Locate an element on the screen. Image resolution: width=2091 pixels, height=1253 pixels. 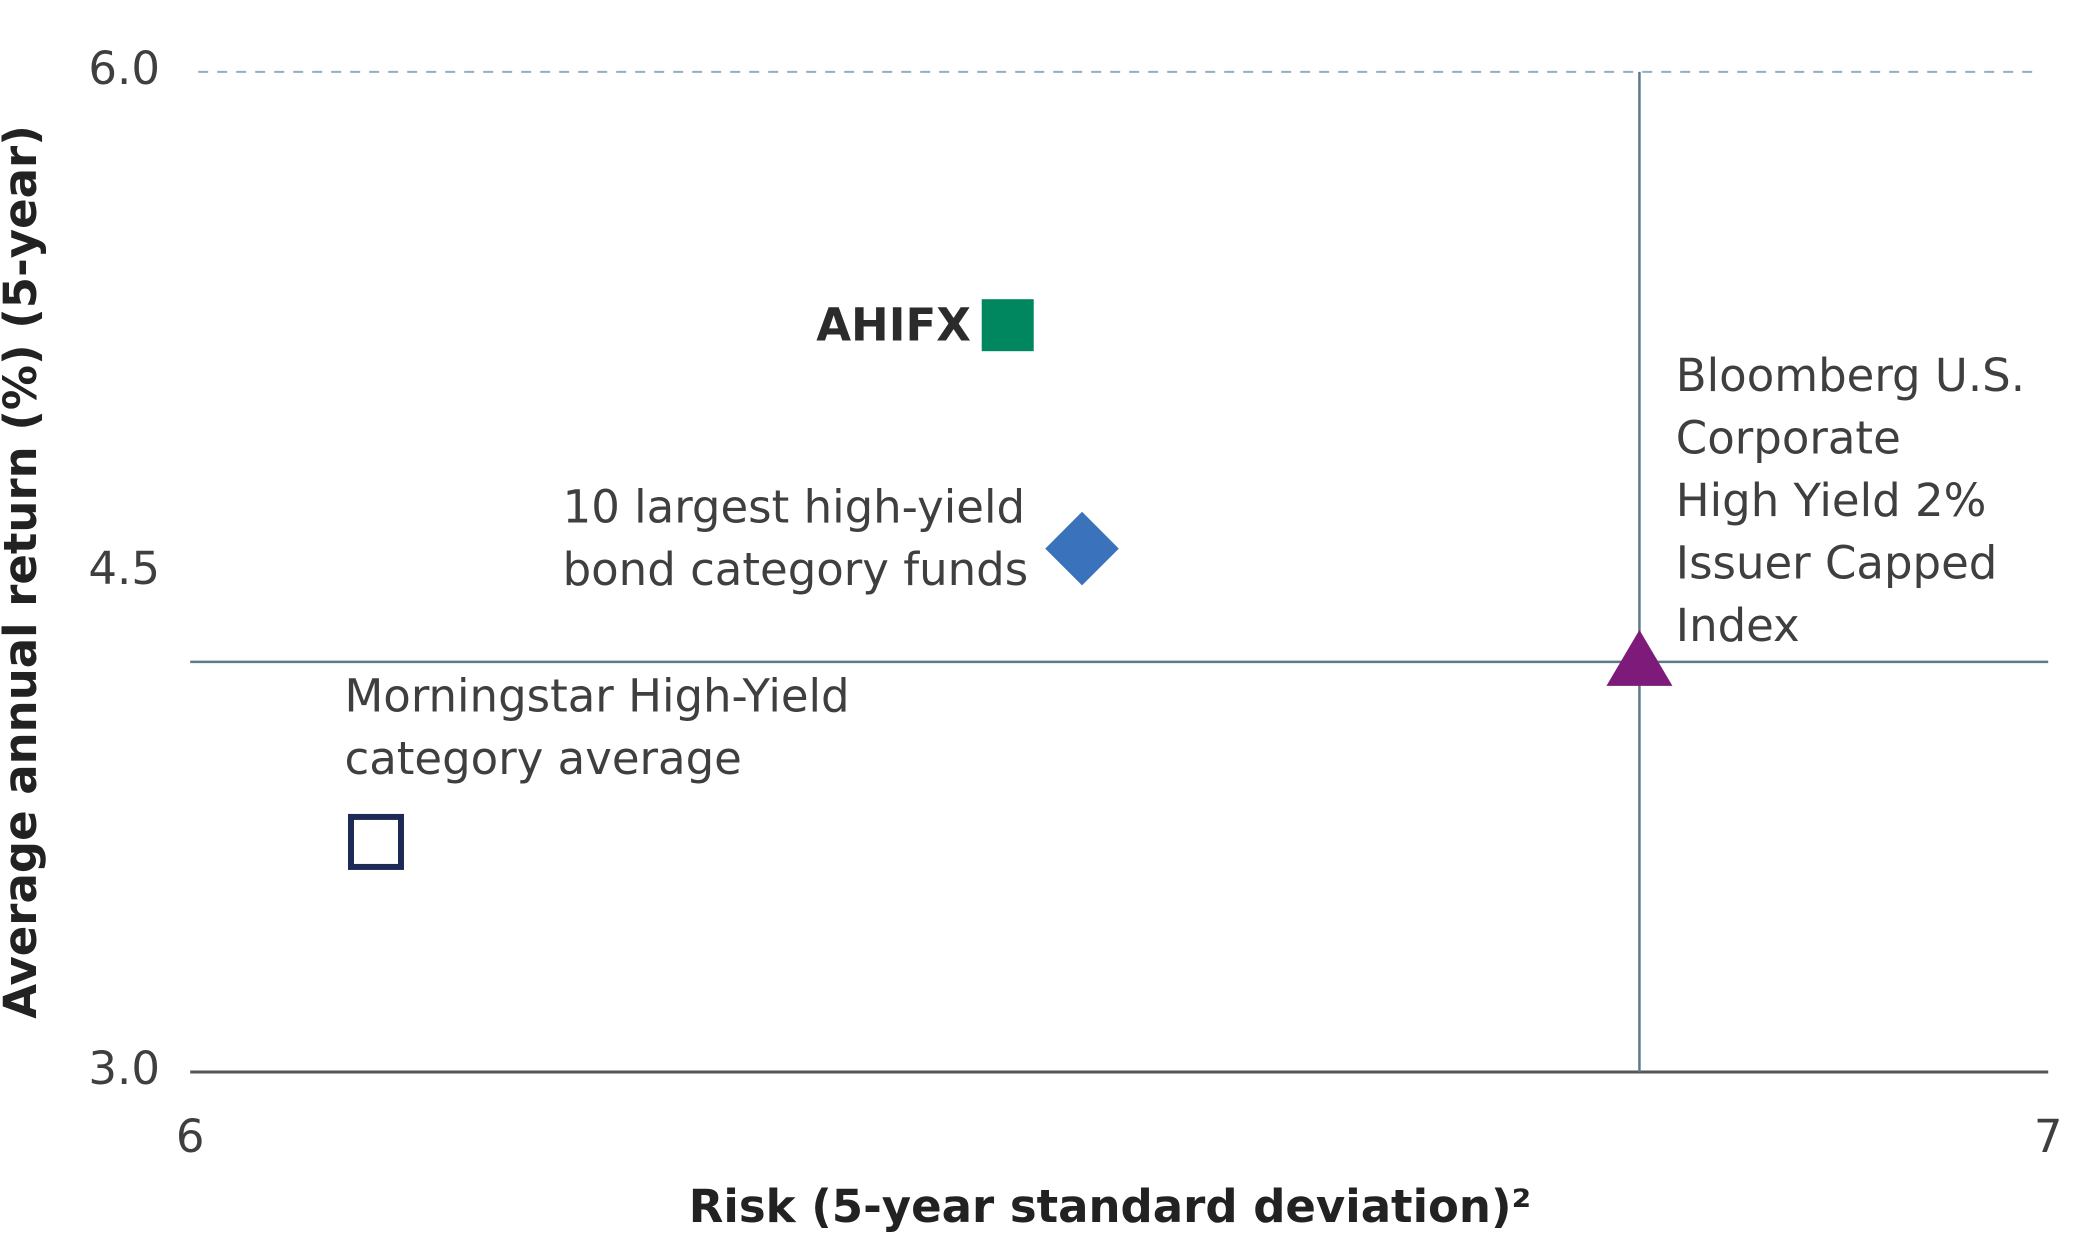
y-tick-label: 3.0 is located at coordinates (124, 1068).